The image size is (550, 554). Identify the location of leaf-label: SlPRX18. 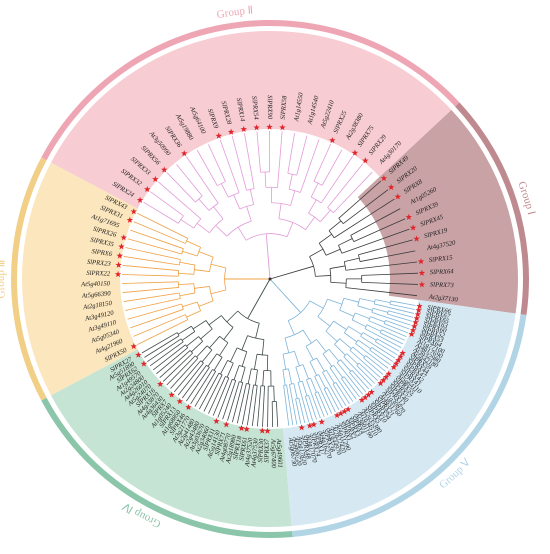
(237, 447).